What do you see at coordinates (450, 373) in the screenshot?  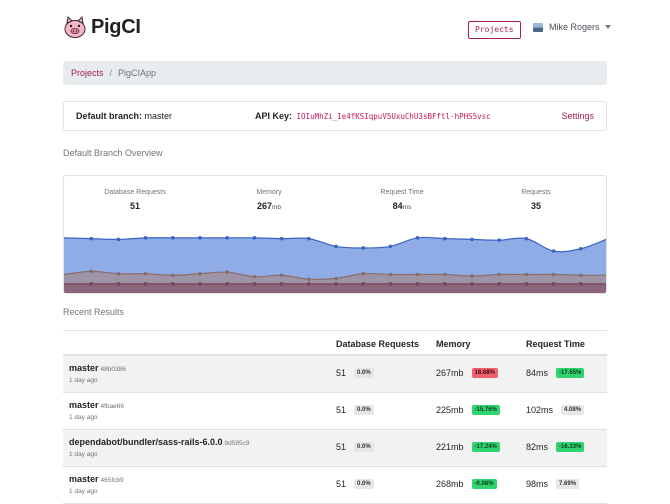 I see `memory-value: 267mb` at bounding box center [450, 373].